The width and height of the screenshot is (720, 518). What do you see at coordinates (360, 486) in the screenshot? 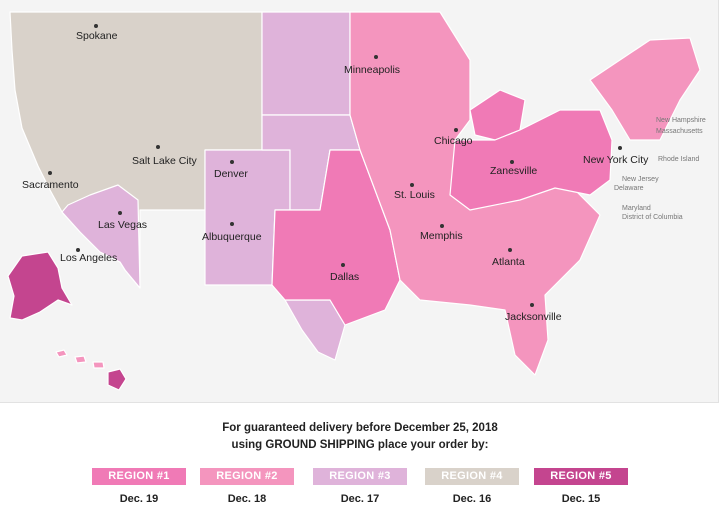
I see `legend-item-region-3: REGION #3 Dec. 17` at bounding box center [360, 486].